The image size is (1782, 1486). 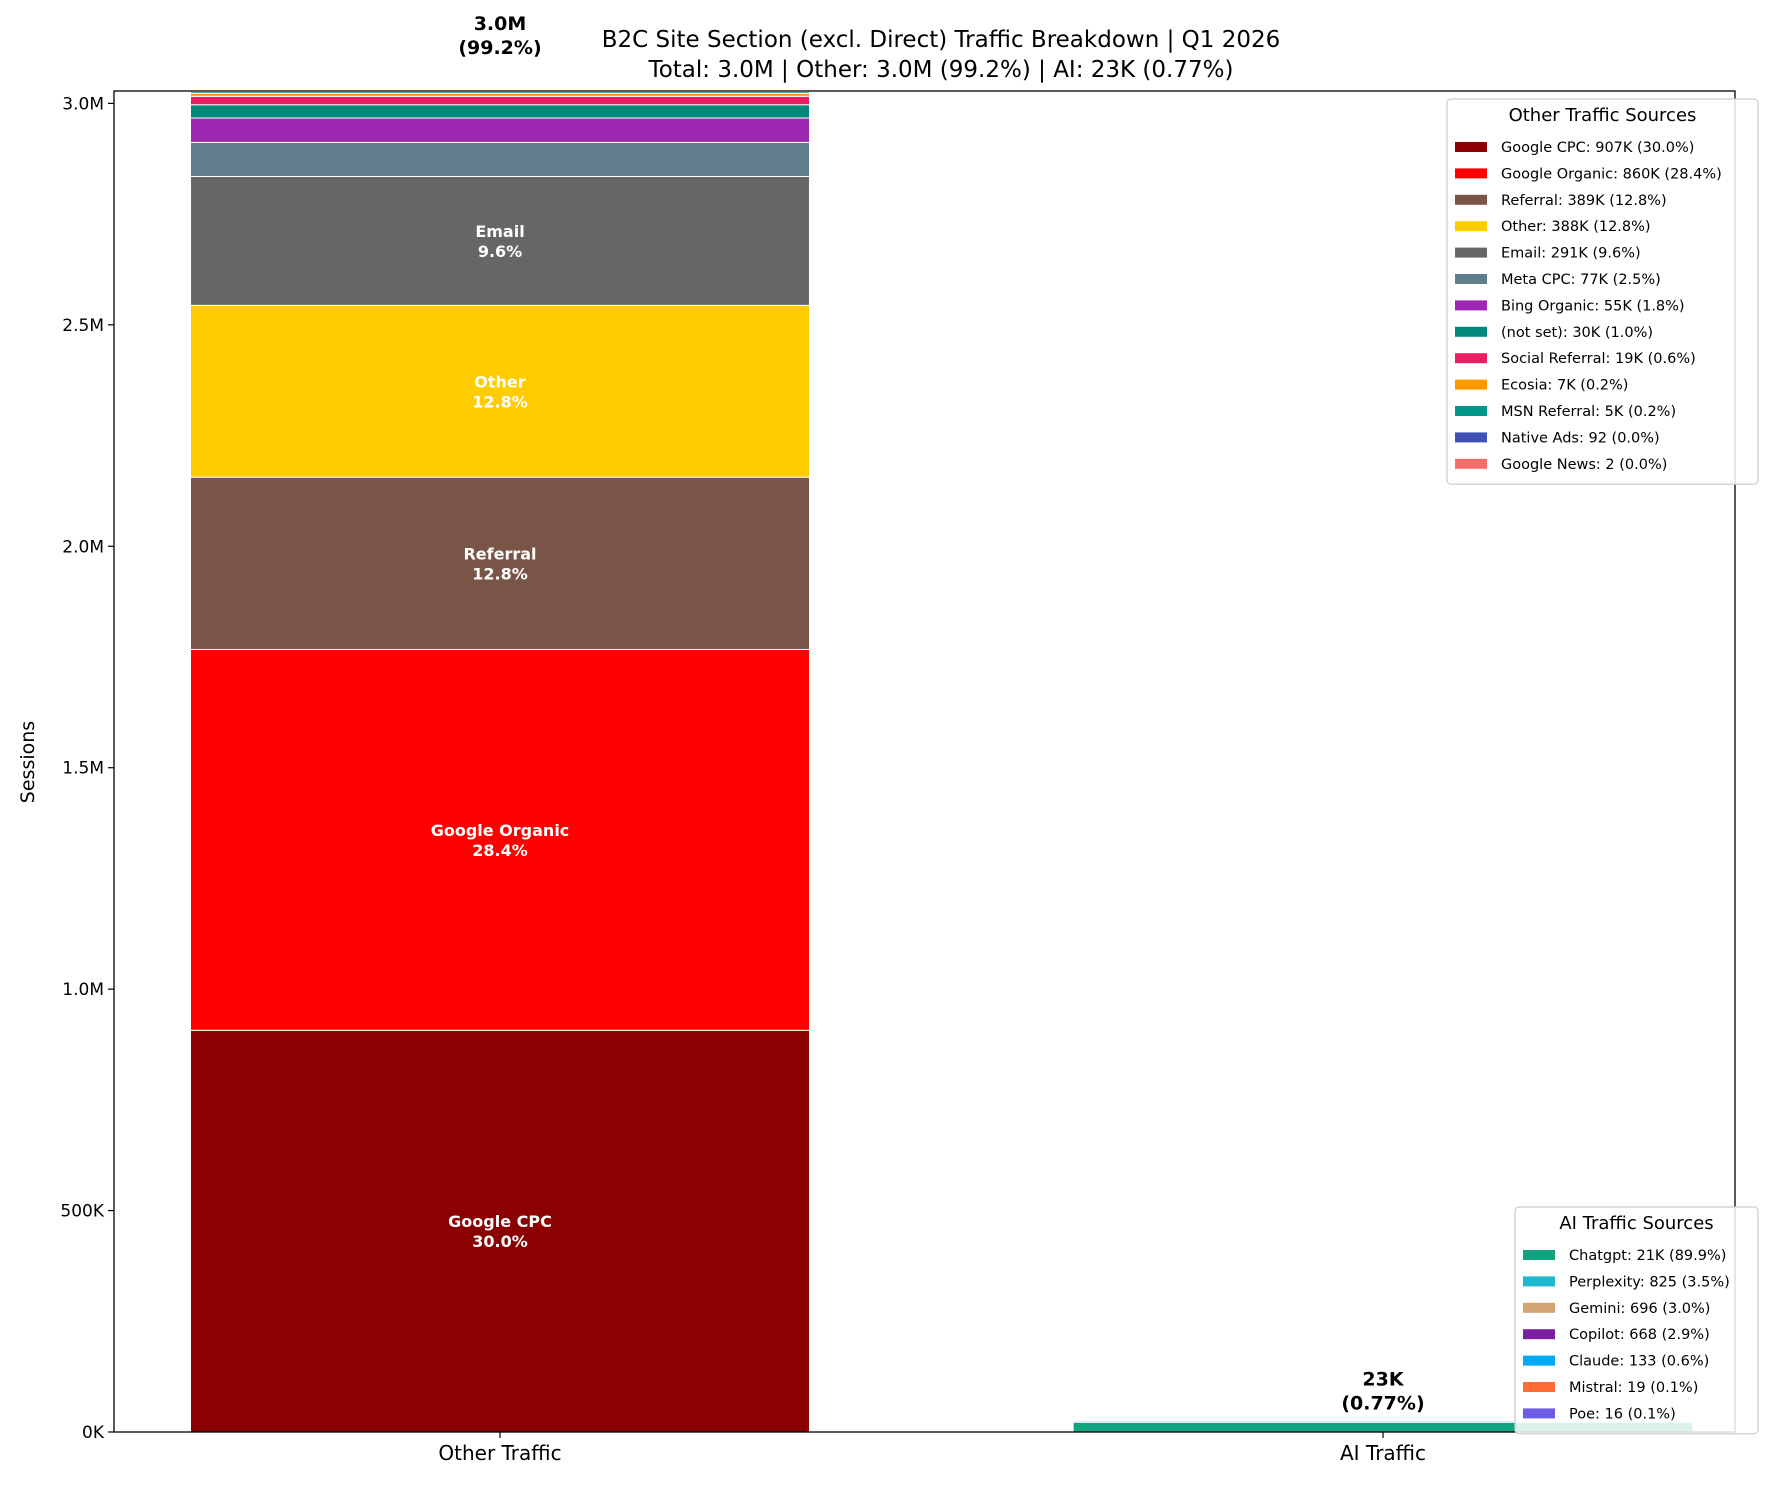 I want to click on bar-segment-other, so click(x=500, y=391).